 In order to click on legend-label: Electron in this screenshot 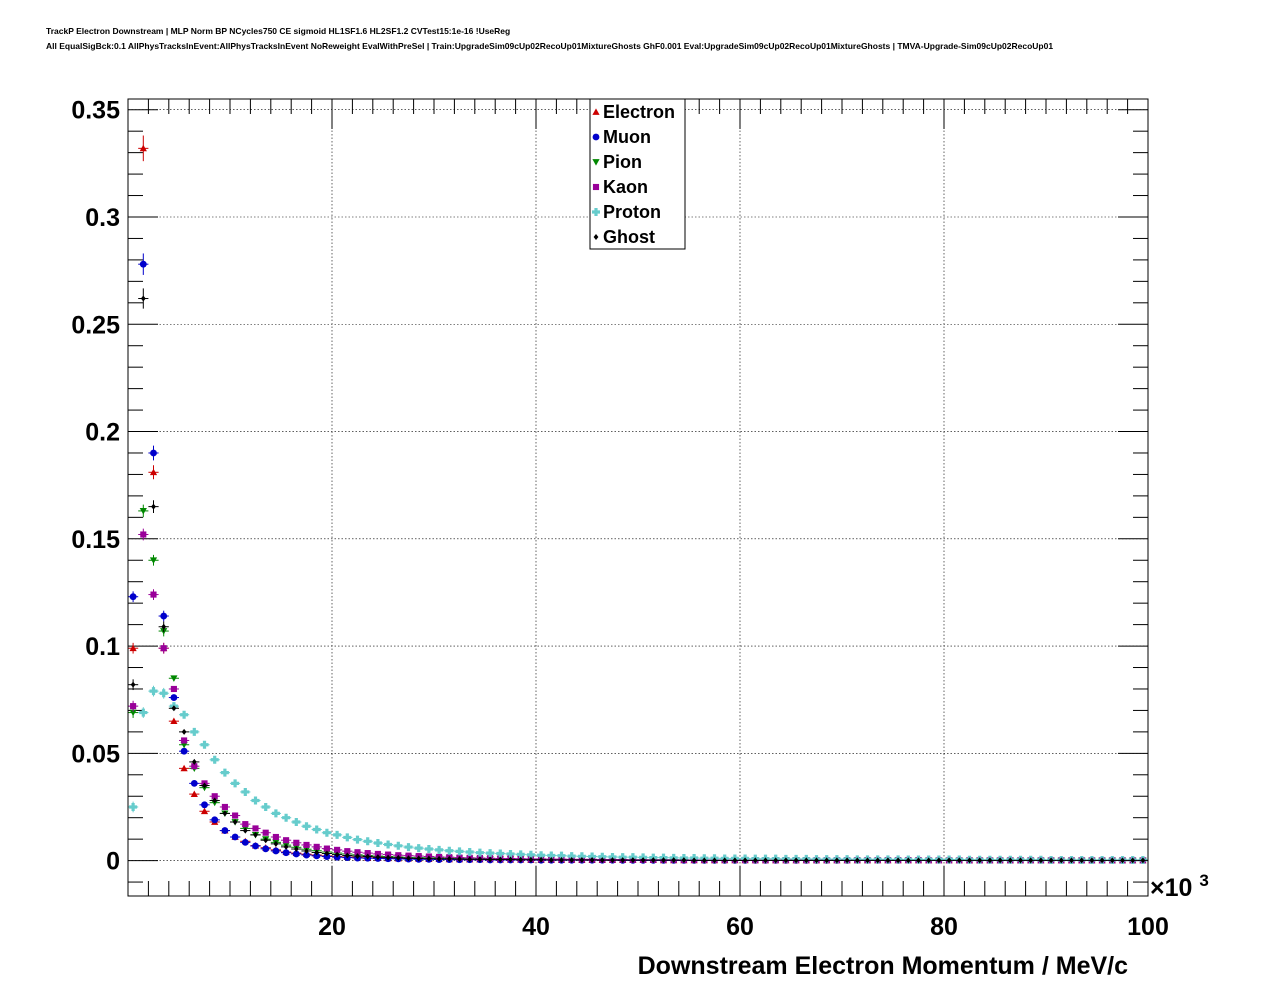, I will do `click(639, 112)`.